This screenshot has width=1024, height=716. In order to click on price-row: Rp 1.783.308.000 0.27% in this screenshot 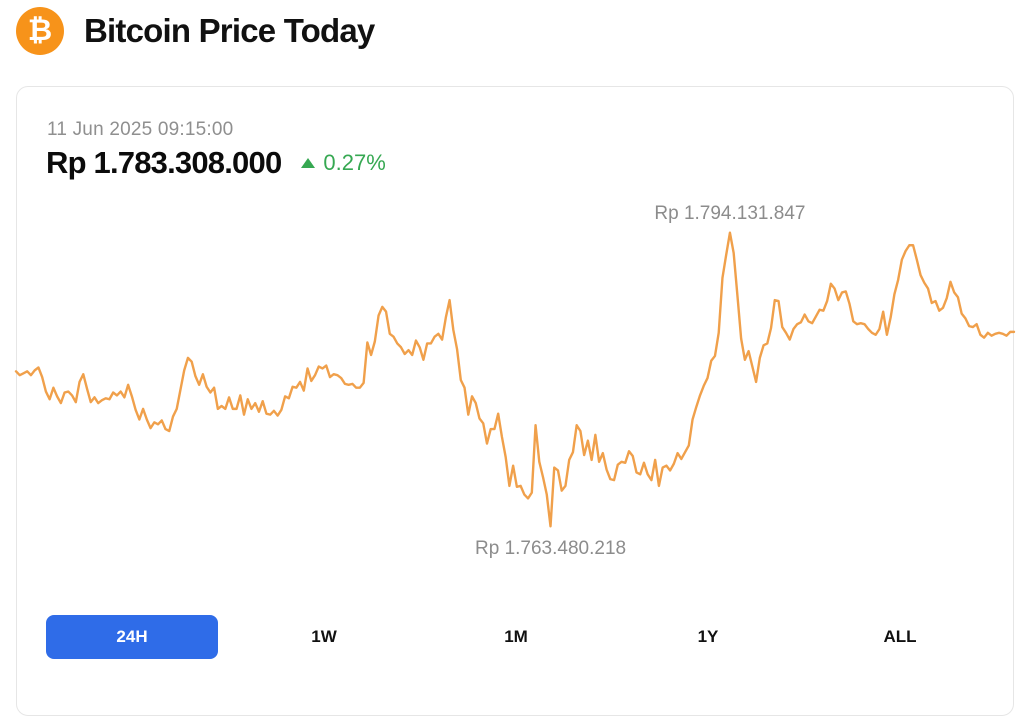, I will do `click(216, 163)`.